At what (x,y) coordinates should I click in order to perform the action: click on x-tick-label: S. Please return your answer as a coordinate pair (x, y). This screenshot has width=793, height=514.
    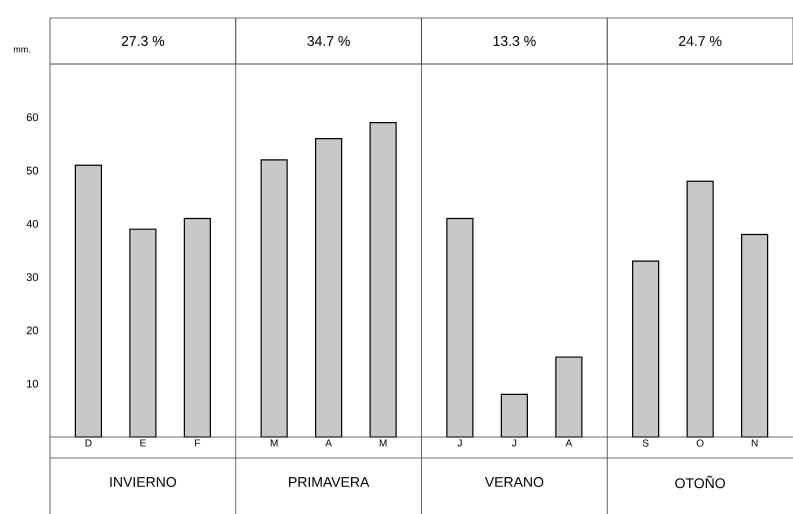
    Looking at the image, I should click on (645, 443).